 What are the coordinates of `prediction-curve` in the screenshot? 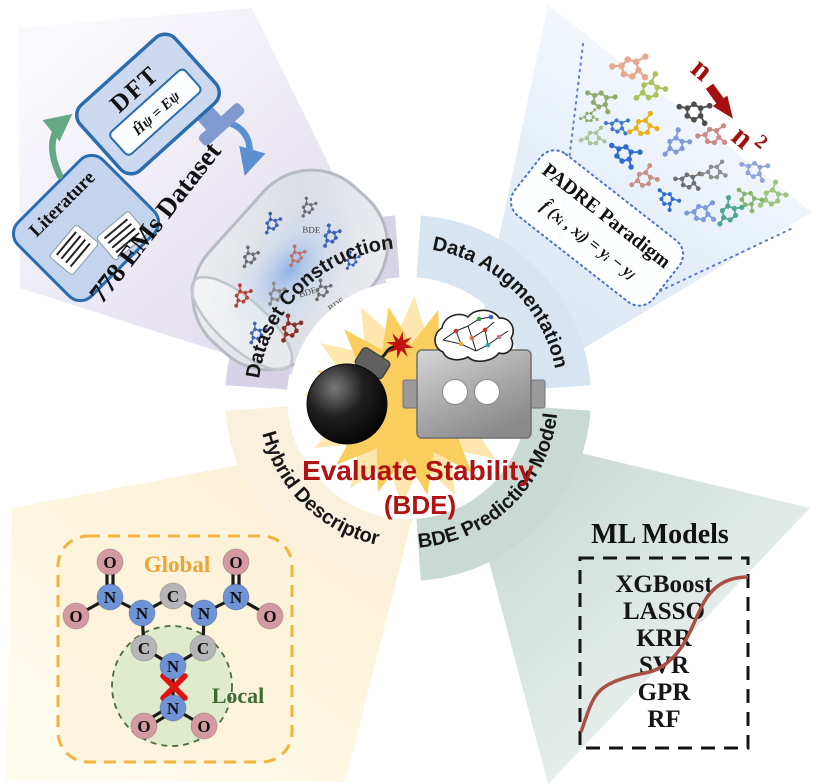 It's located at (664, 654).